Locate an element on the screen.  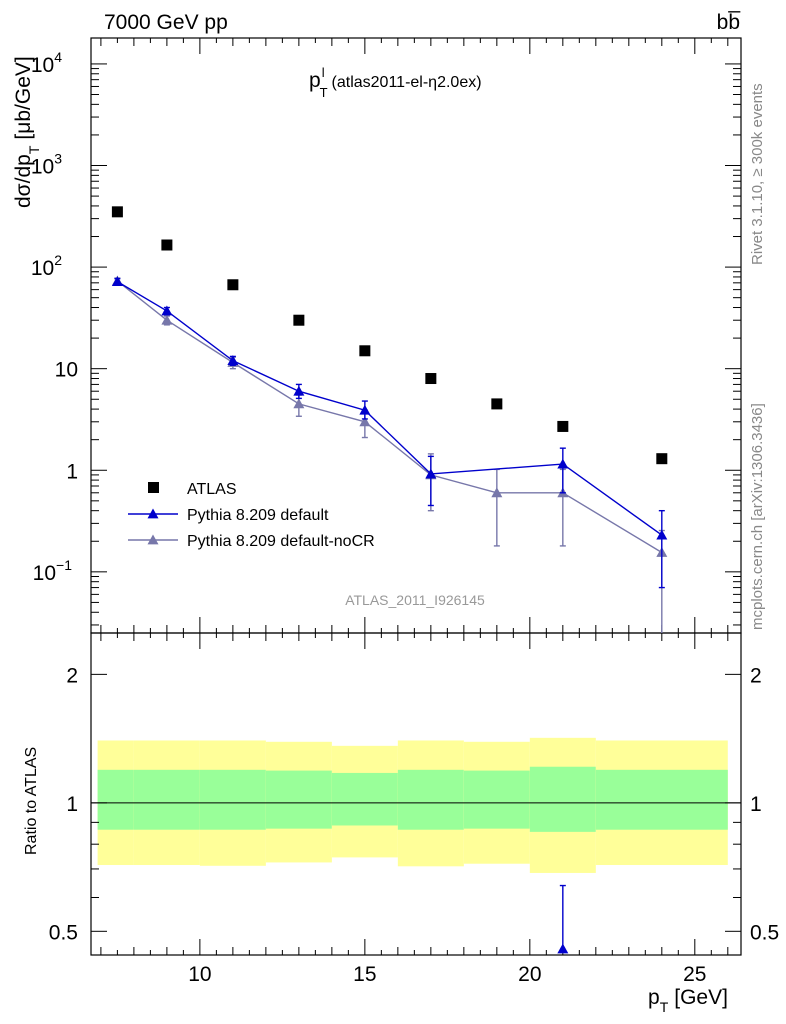
ratio-offscale-marker is located at coordinates (563, 948).